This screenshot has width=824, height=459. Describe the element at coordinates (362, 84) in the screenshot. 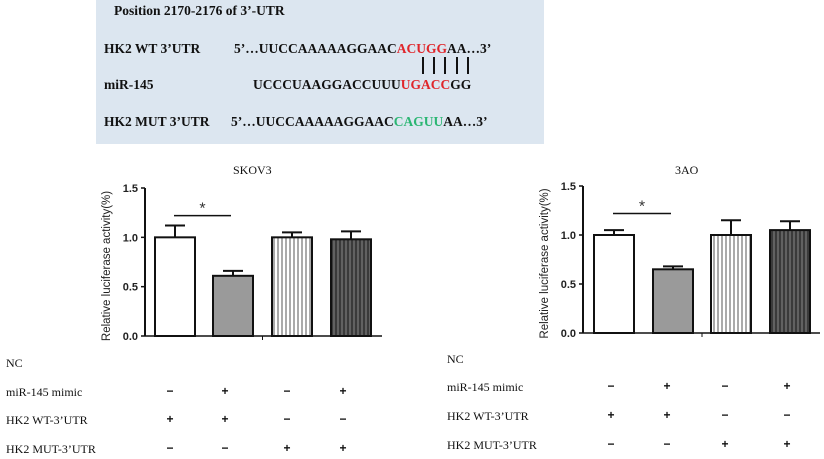

I see `mir-sequence: UCCCUAAGGACCUUUUGACCGG` at that location.